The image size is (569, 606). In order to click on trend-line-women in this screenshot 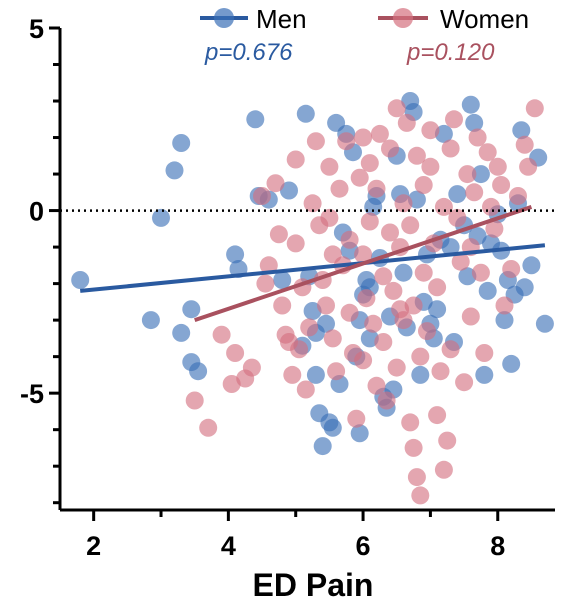, I will do `click(363, 264)`.